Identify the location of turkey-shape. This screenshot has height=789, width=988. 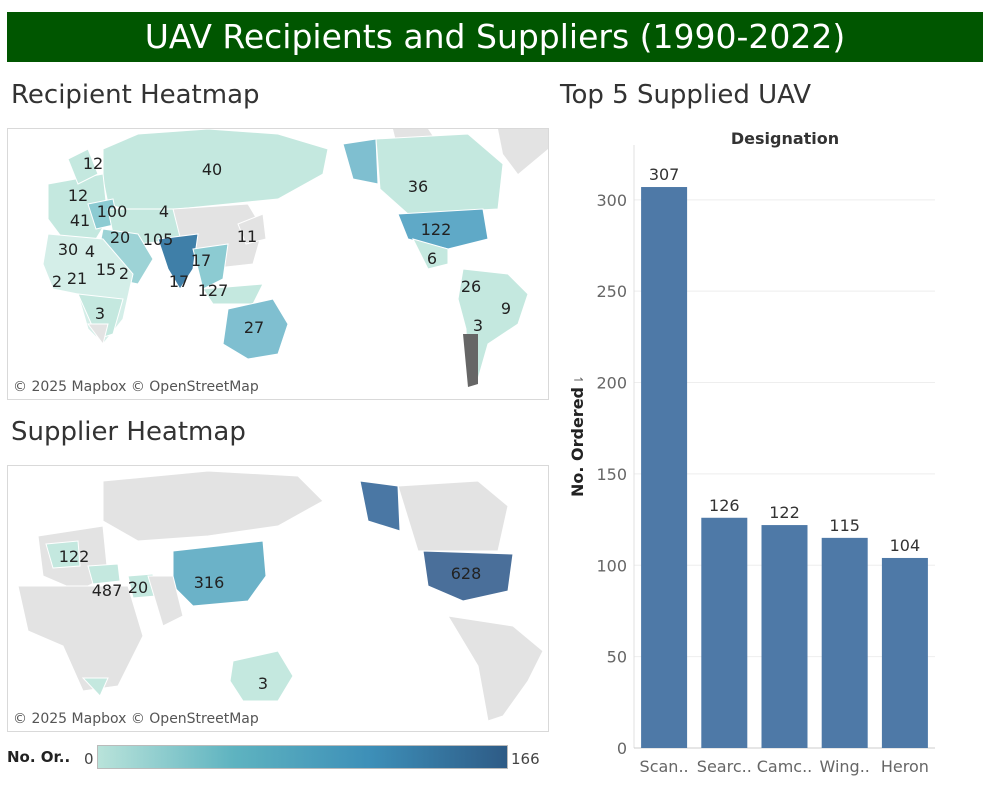
(104, 574).